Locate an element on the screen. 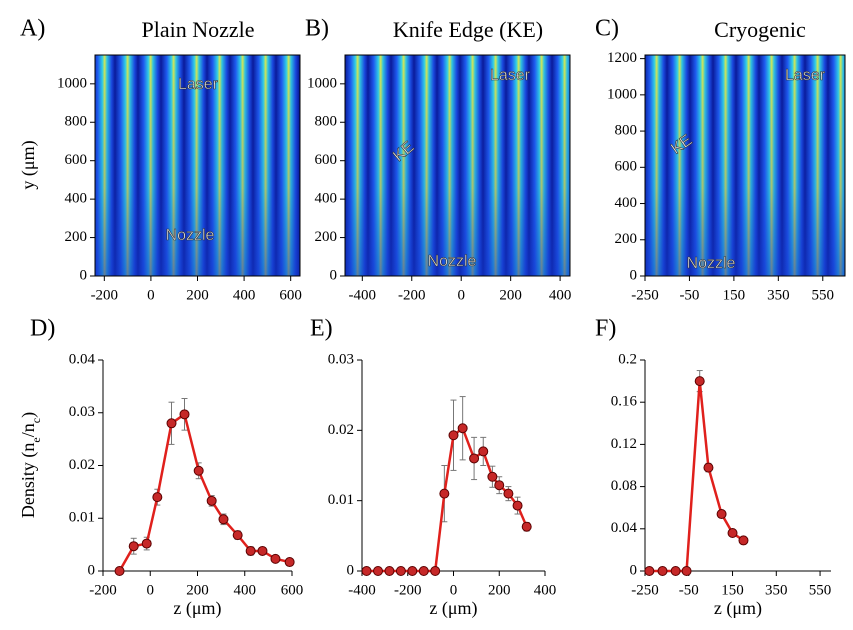  panel-label: F) is located at coordinates (605, 329).